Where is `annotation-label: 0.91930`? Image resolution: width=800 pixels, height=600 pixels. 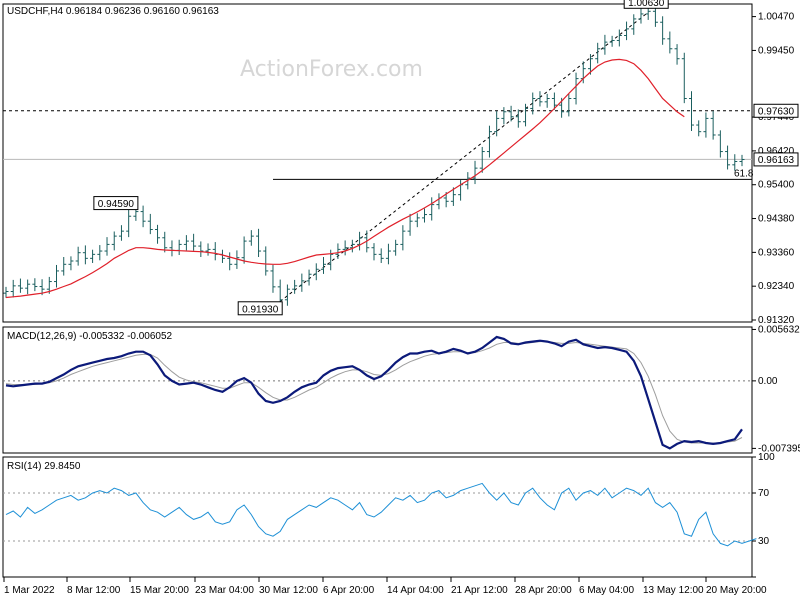 annotation-label: 0.91930 is located at coordinates (260, 309).